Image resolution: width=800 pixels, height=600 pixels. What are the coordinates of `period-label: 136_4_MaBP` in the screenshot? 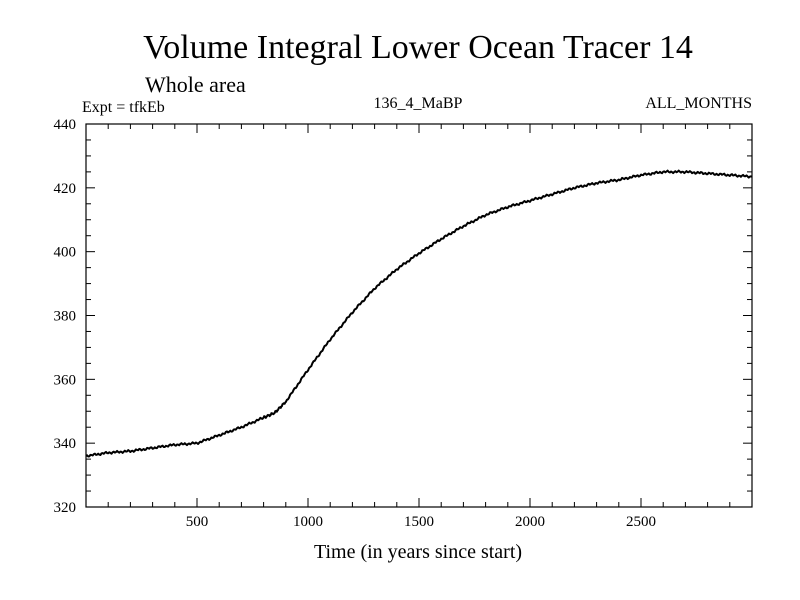 It's located at (418, 103).